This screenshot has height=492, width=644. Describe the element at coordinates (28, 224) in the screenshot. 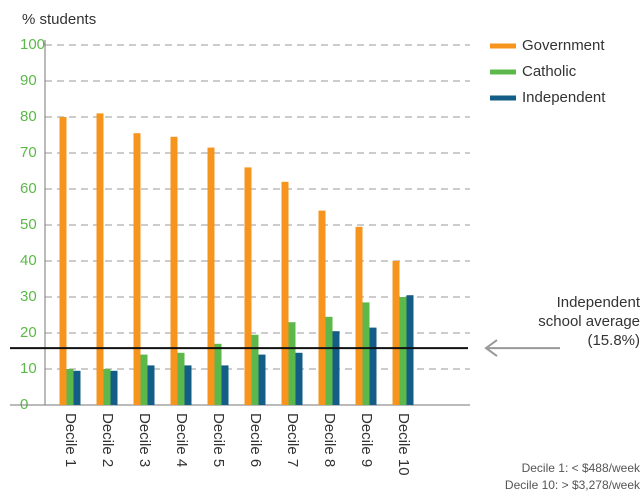

I see `y-tick-label: 50` at that location.